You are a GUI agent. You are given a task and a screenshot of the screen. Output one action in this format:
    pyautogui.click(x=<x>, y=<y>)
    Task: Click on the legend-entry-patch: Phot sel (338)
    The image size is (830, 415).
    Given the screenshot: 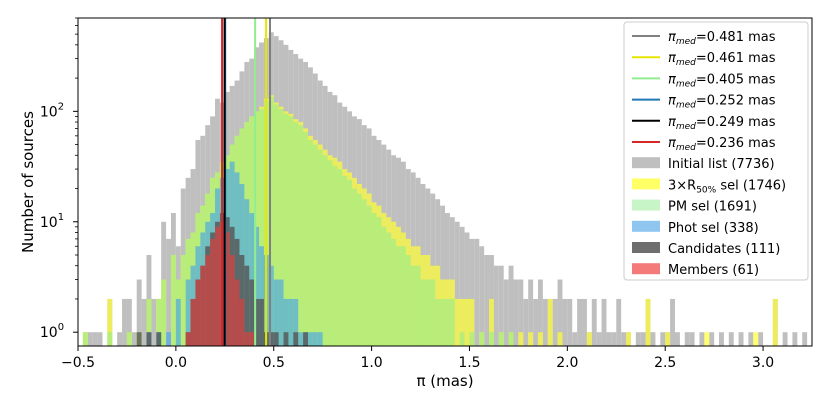 What is the action you would take?
    pyautogui.click(x=713, y=228)
    